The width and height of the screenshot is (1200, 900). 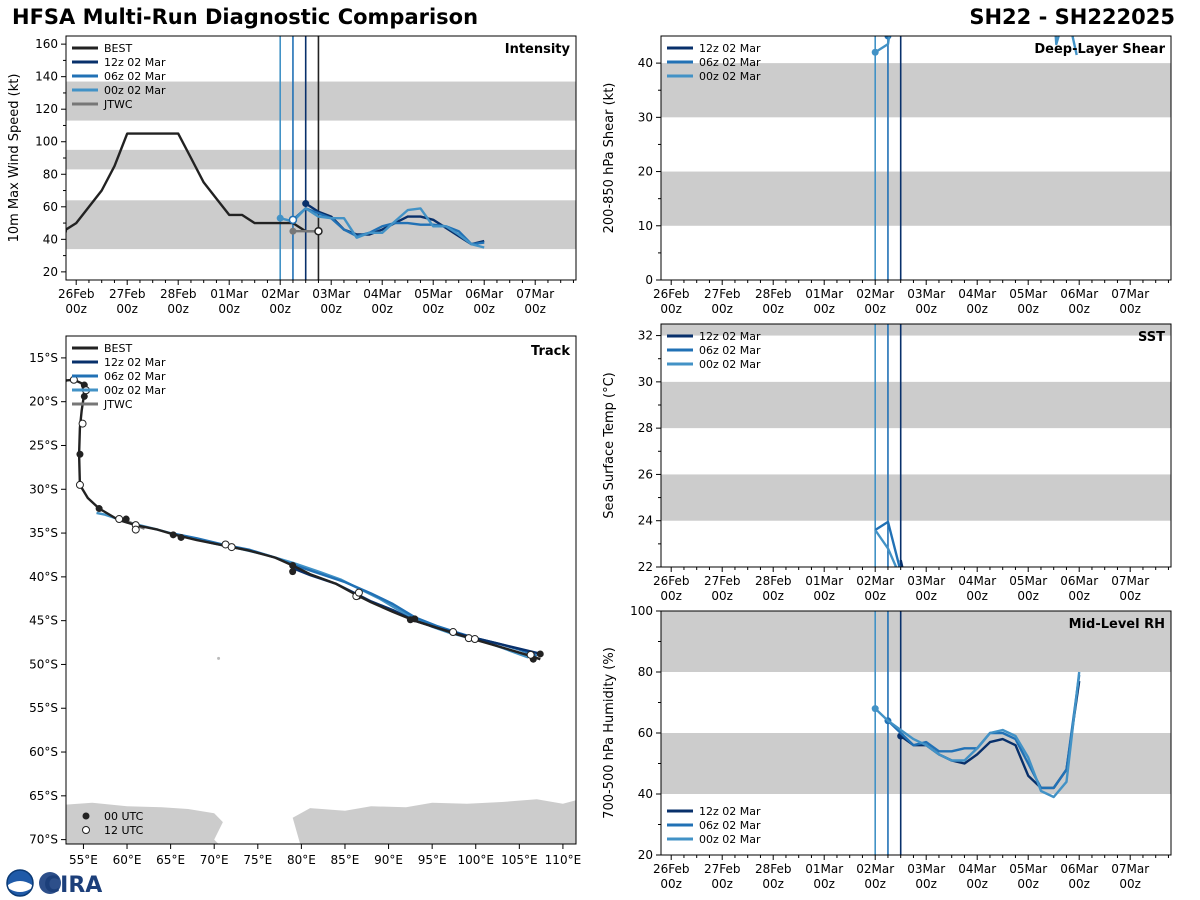 I want to click on track-ytick-label: 60°S, so click(x=43, y=752).